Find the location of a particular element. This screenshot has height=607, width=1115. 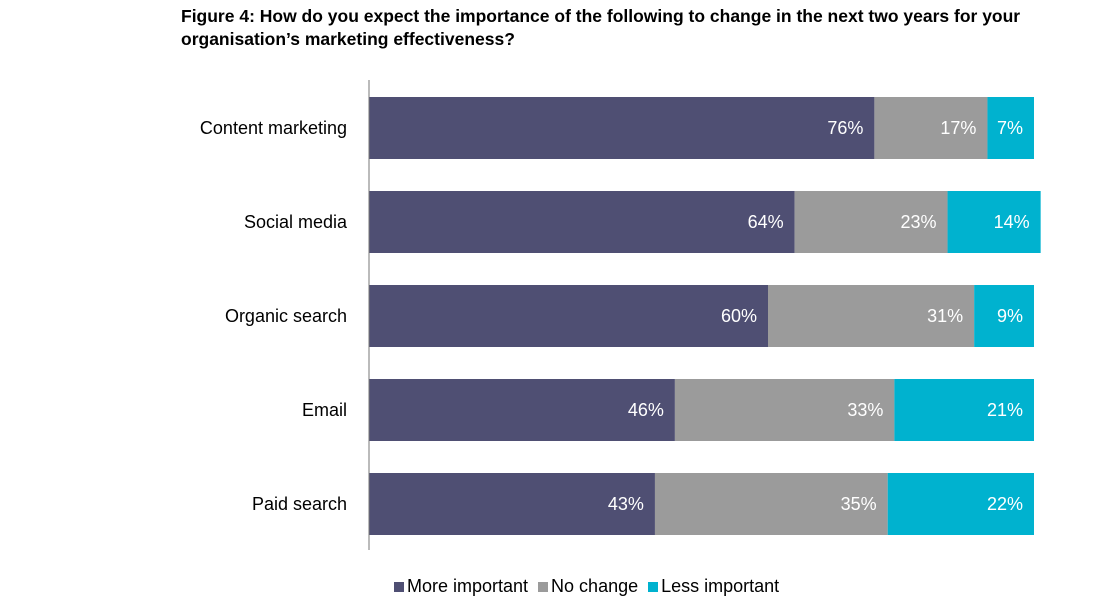

legend-item: More important is located at coordinates (461, 586).